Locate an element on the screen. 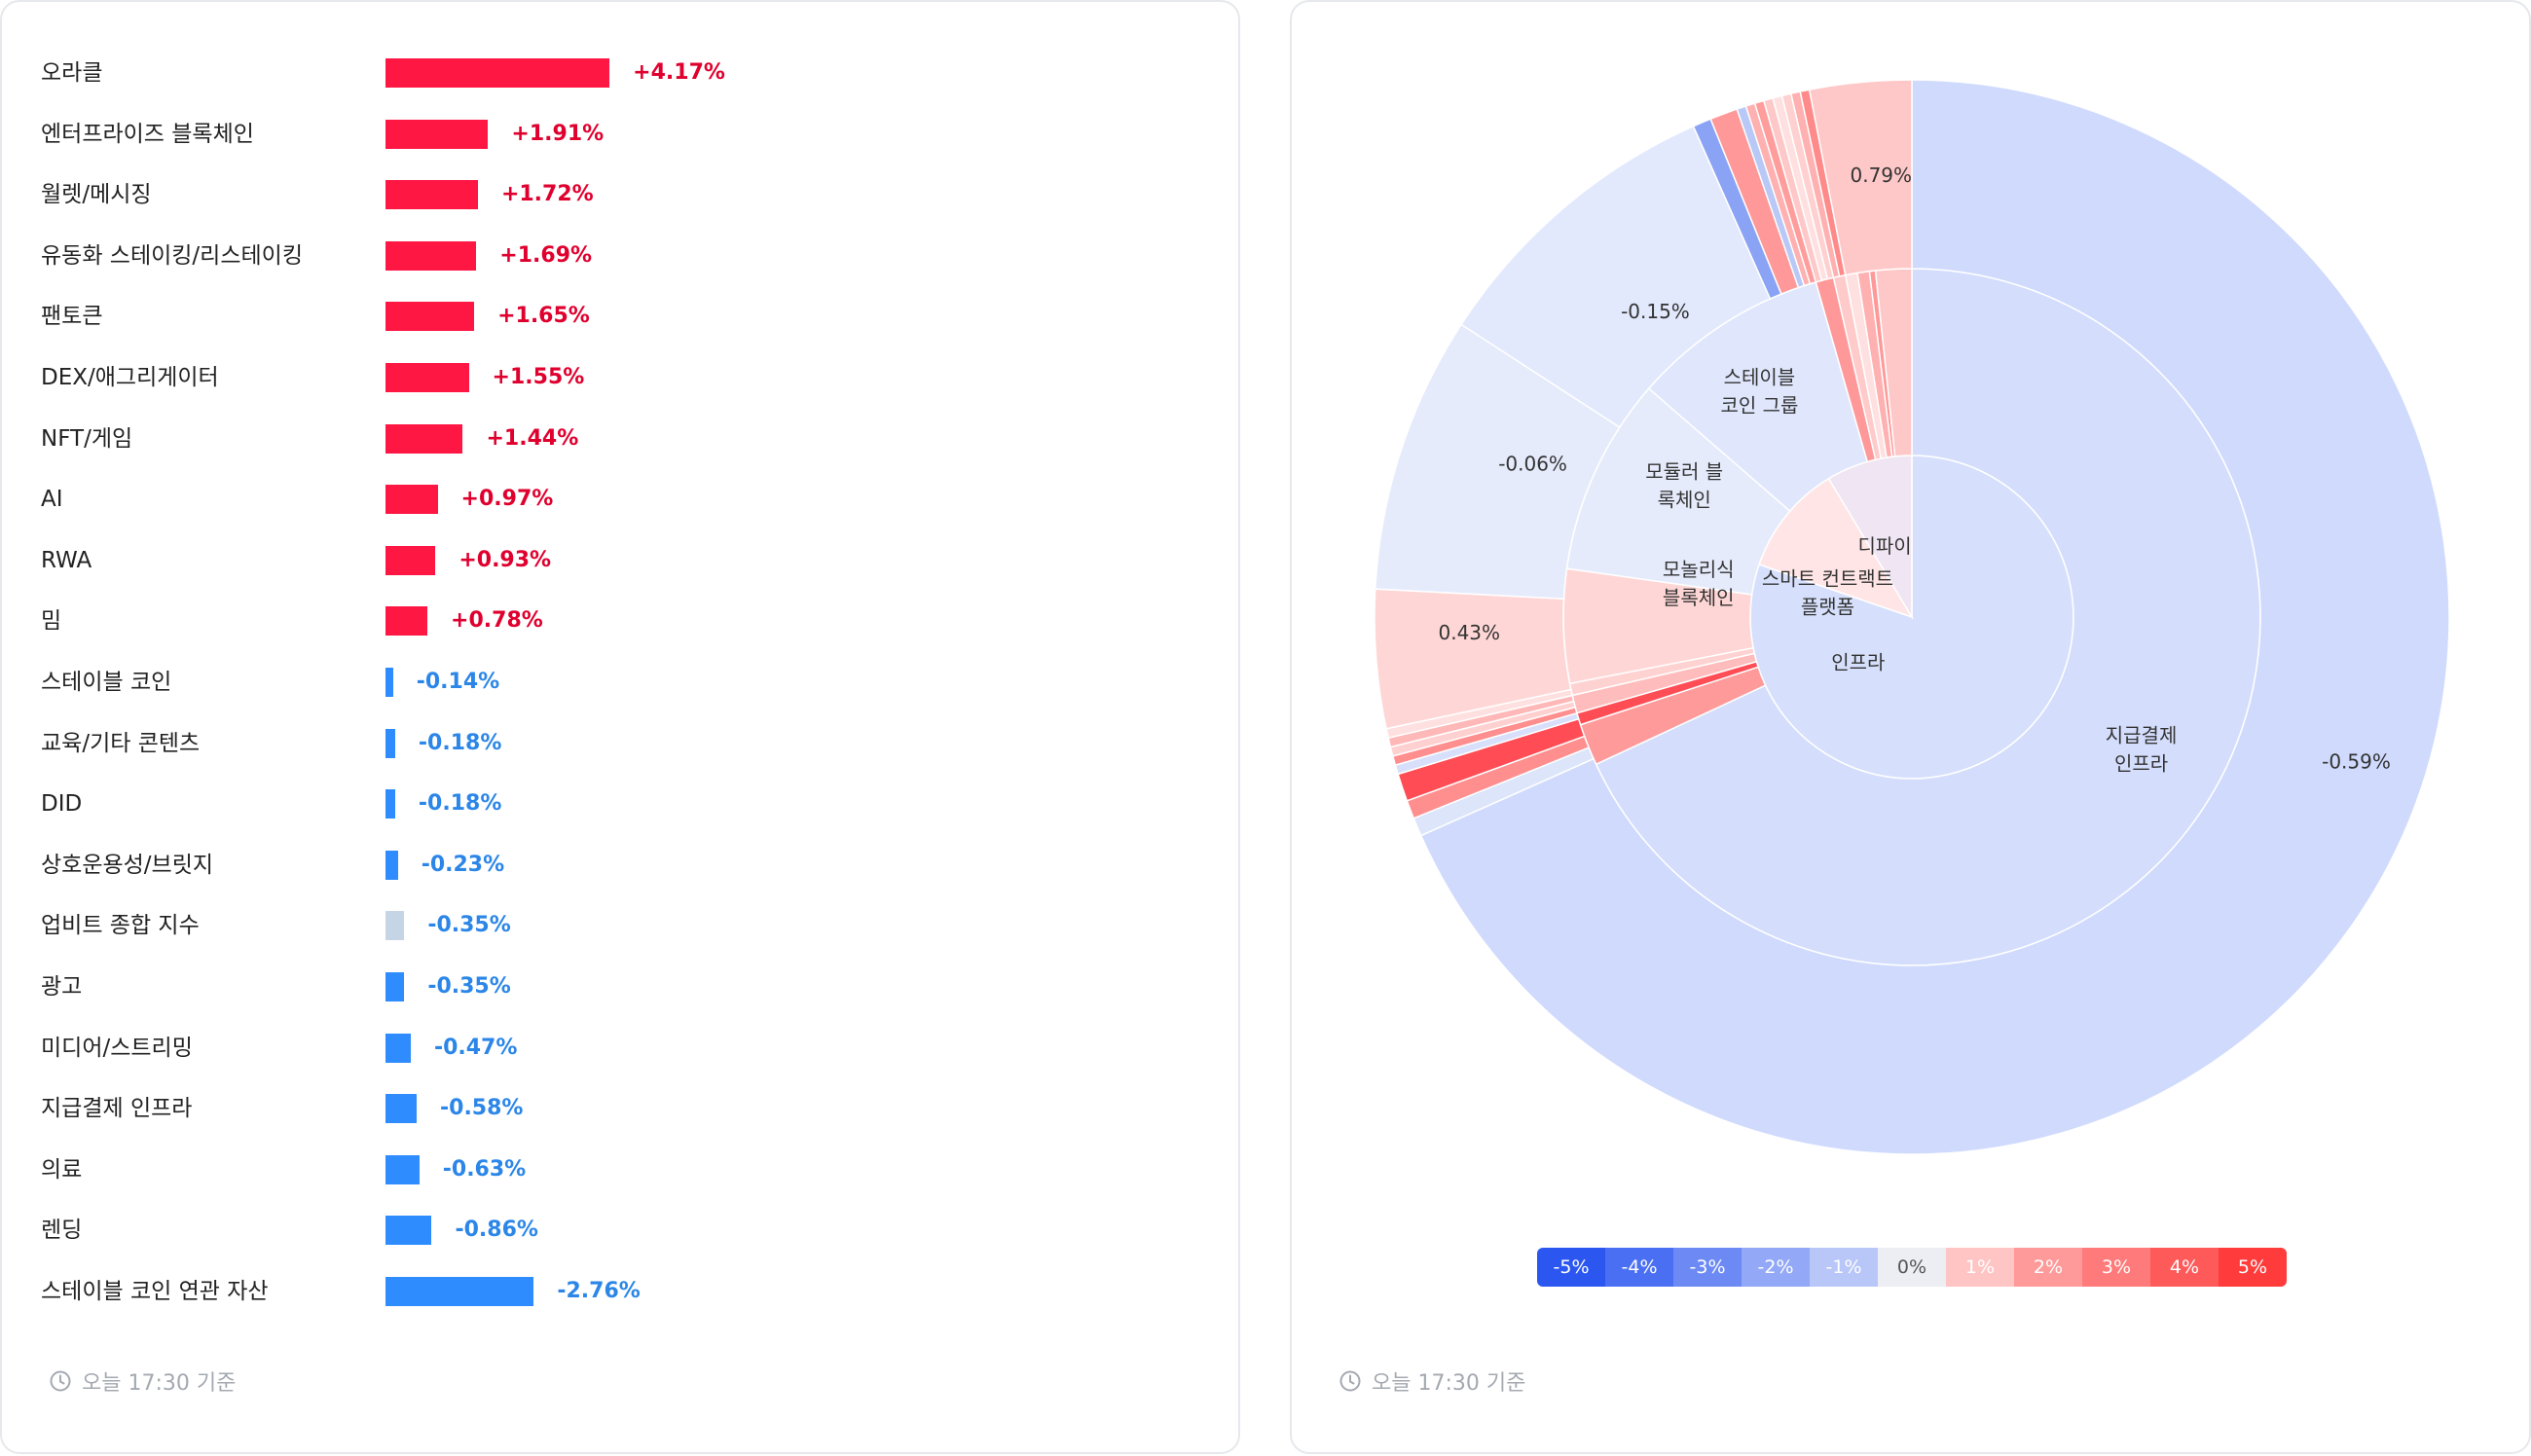 The height and width of the screenshot is (1456, 2531). bar-row: 유동화 스테이킹/리스테이킹 +1.69% is located at coordinates (620, 256).